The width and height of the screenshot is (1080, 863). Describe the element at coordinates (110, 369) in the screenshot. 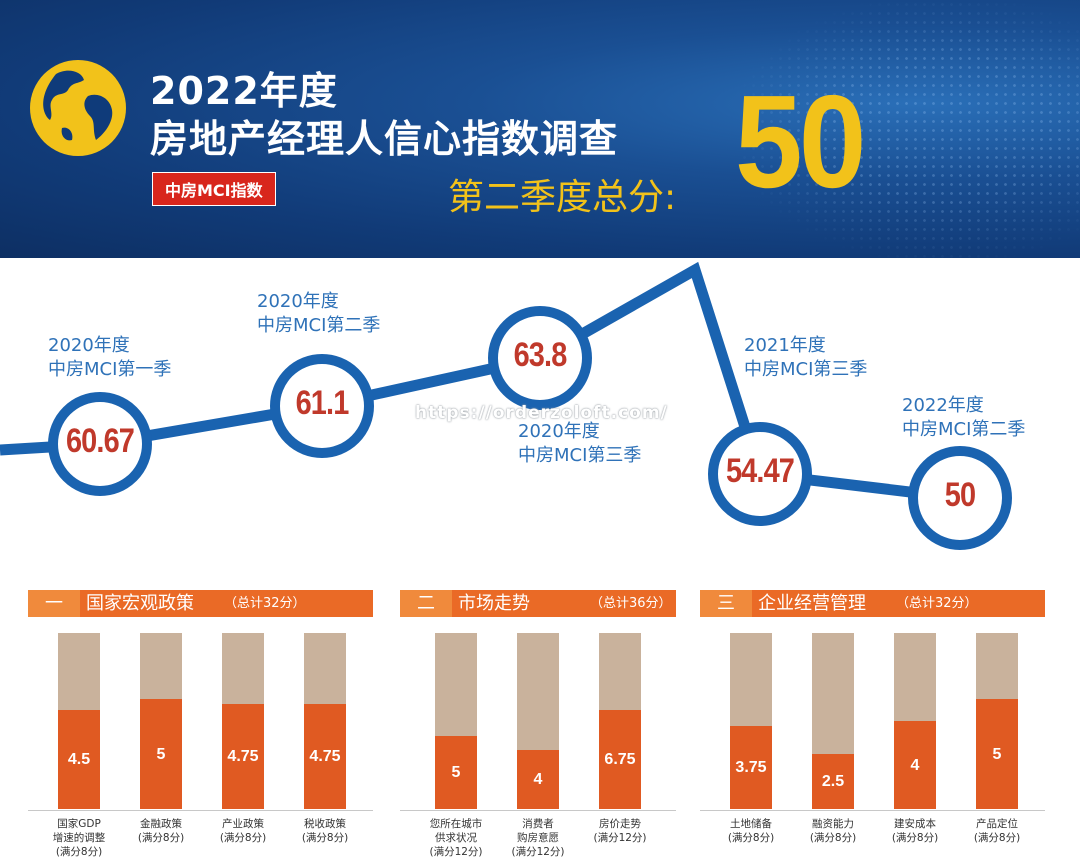

I see `data-point-quarter: 中房MCI第一季` at that location.